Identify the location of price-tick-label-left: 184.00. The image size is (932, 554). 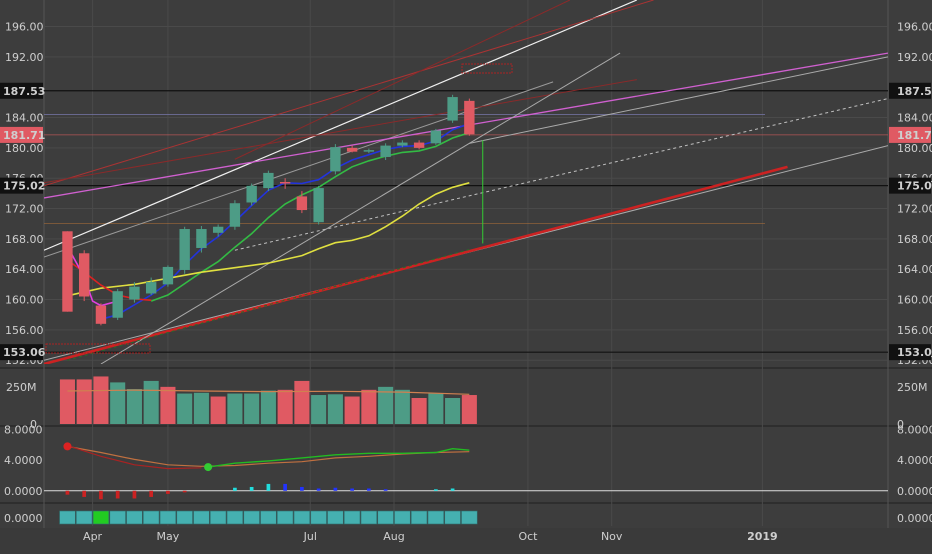
(24, 118).